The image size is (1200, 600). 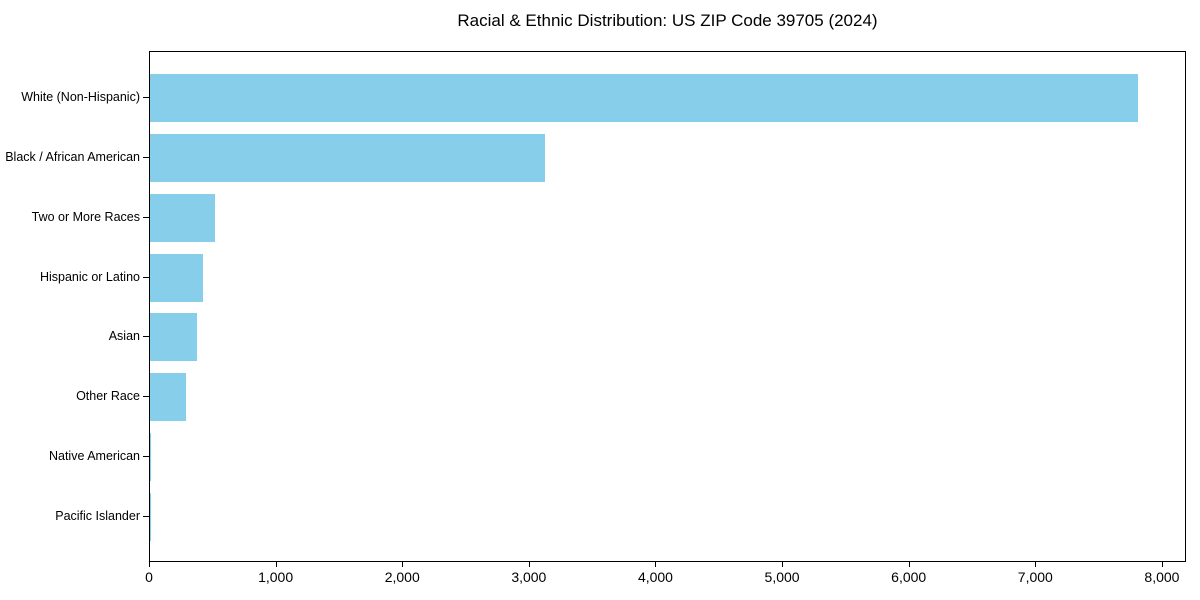 What do you see at coordinates (80, 96) in the screenshot?
I see `y-tick-label: White (Non-Hispanic)` at bounding box center [80, 96].